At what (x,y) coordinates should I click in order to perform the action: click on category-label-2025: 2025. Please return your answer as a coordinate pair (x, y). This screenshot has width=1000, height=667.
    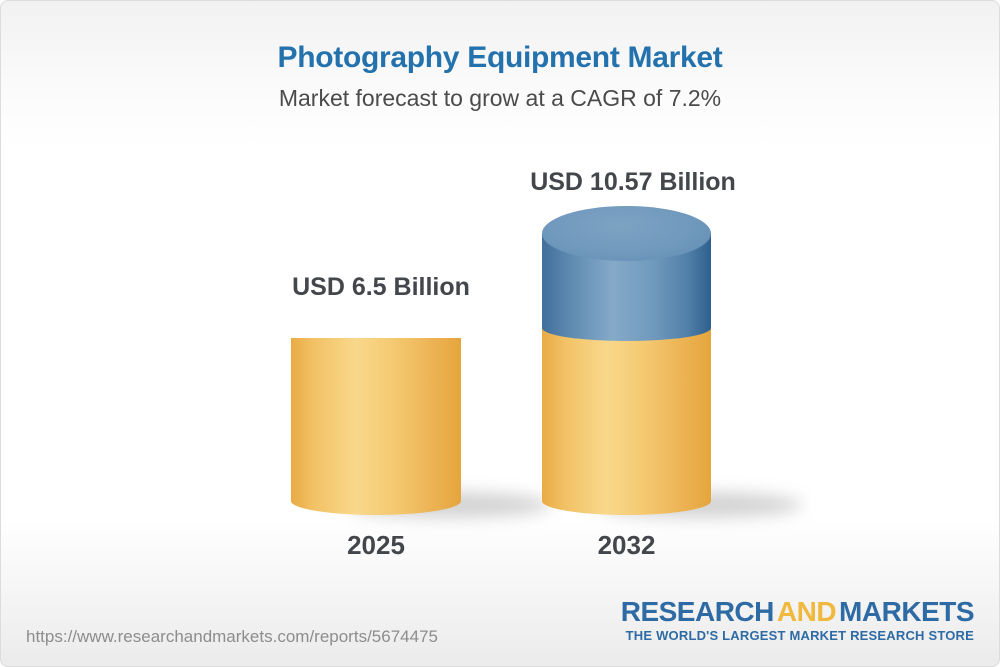
    Looking at the image, I should click on (376, 545).